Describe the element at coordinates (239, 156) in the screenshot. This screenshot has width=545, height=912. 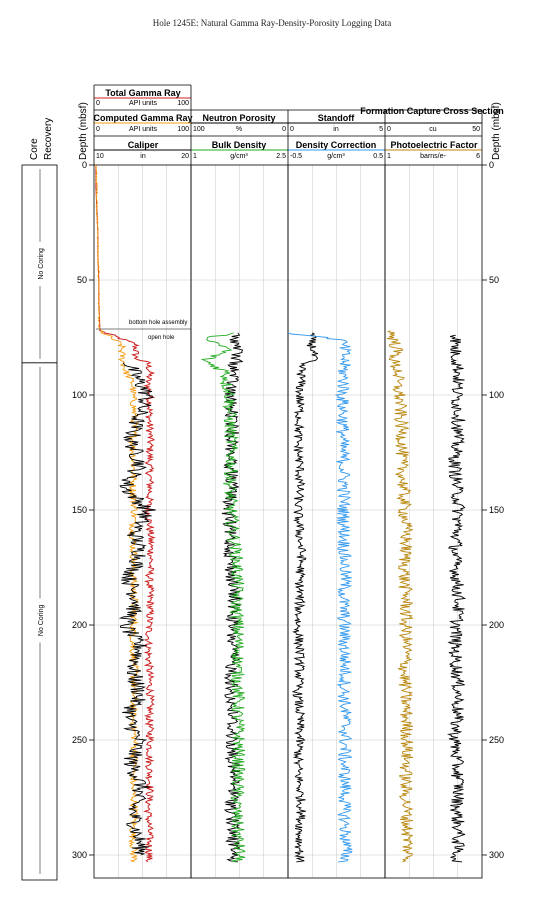
I see `bulk-density-unit: g/cm³` at that location.